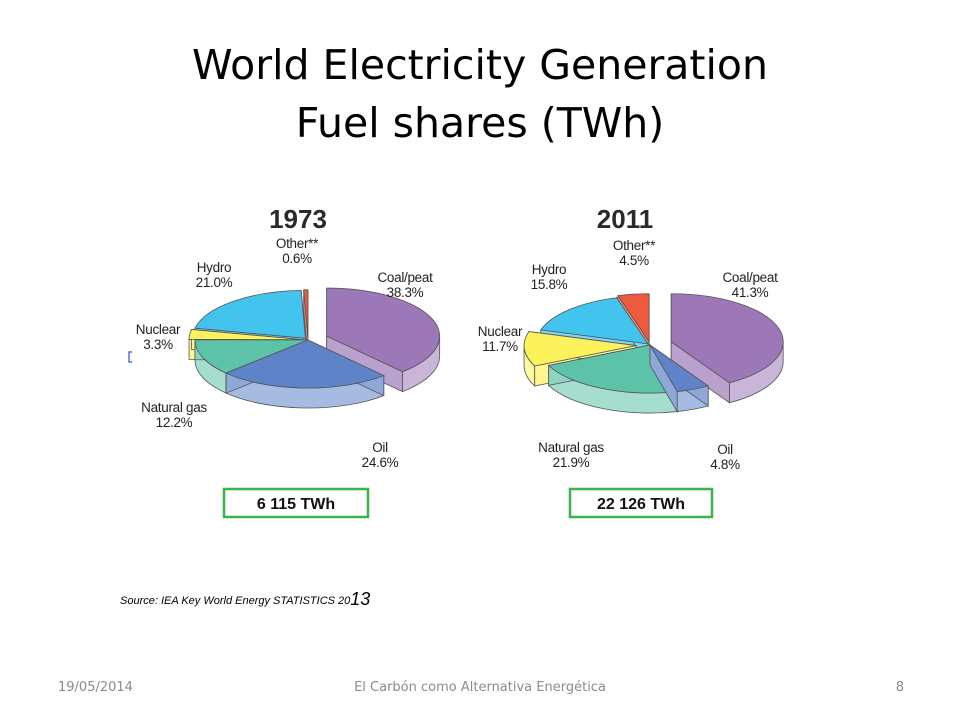 This screenshot has height=720, width=960. Describe the element at coordinates (360, 599) in the screenshot. I see `source-year-suffix: 13` at that location.